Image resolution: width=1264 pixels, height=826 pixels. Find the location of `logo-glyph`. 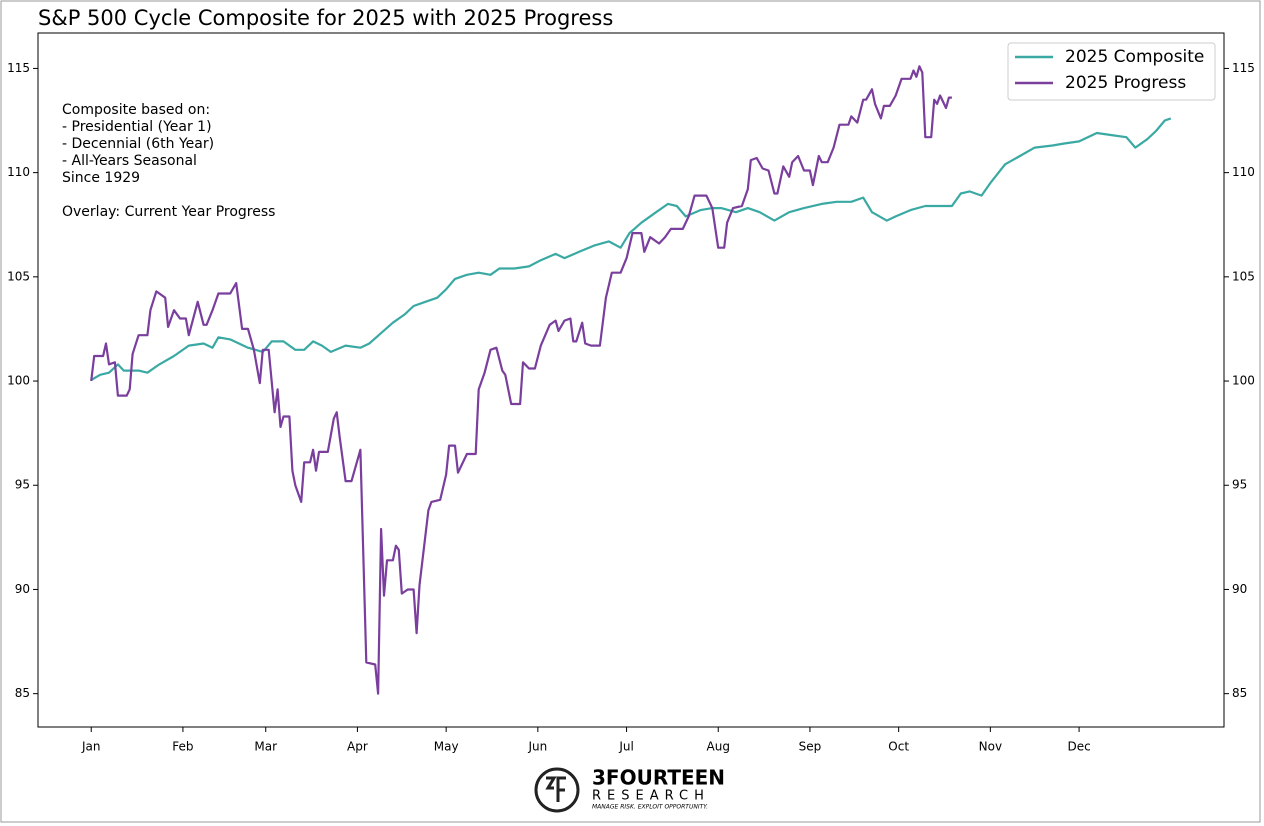

logo-glyph is located at coordinates (555, 789).